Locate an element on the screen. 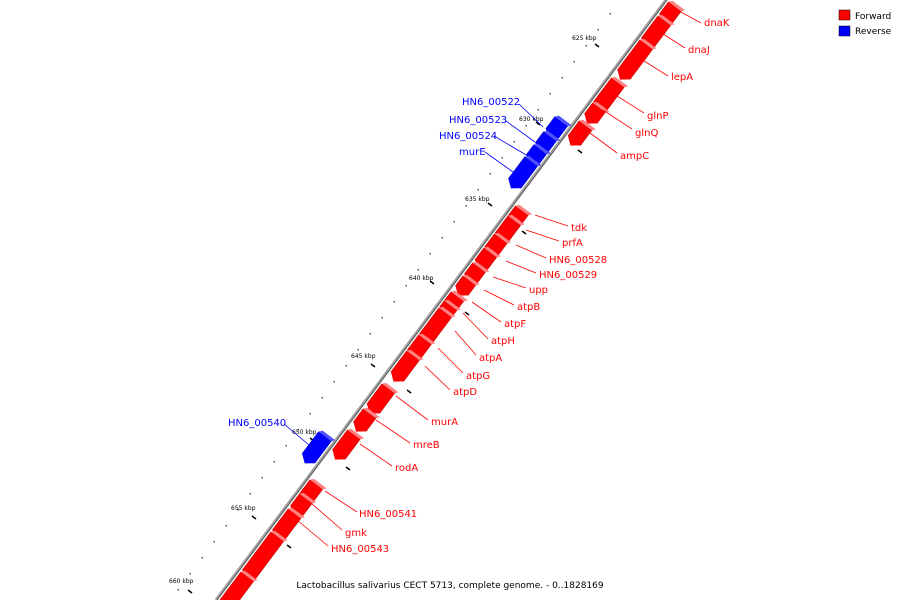  legend-forward-label: Forward is located at coordinates (873, 17).